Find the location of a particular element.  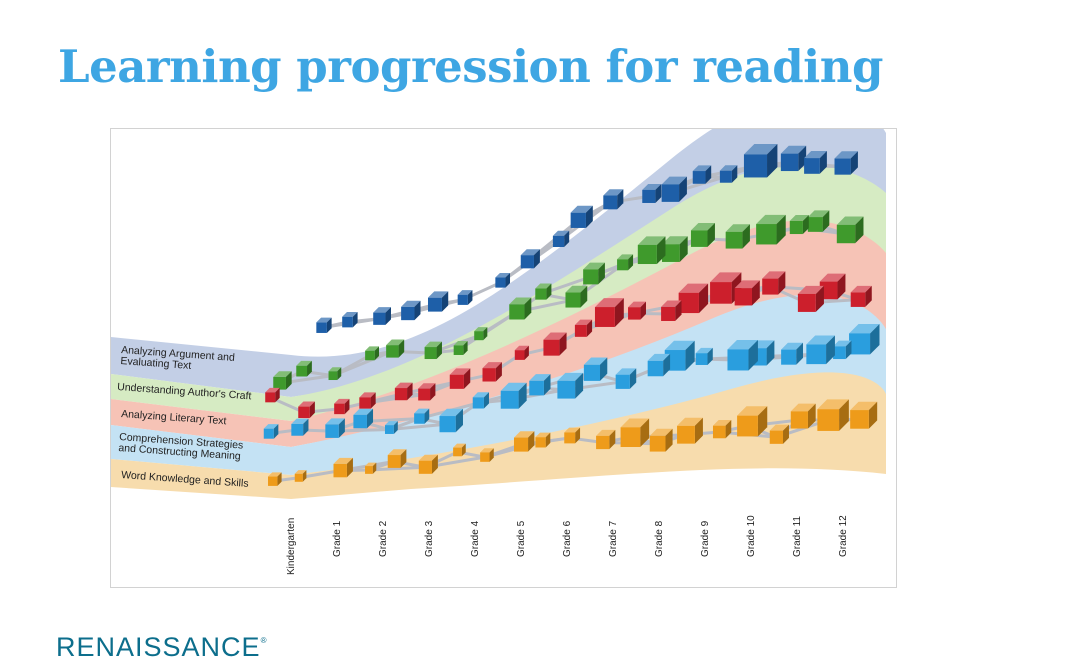

grade-label-8: Grade 8 is located at coordinates (659, 538).